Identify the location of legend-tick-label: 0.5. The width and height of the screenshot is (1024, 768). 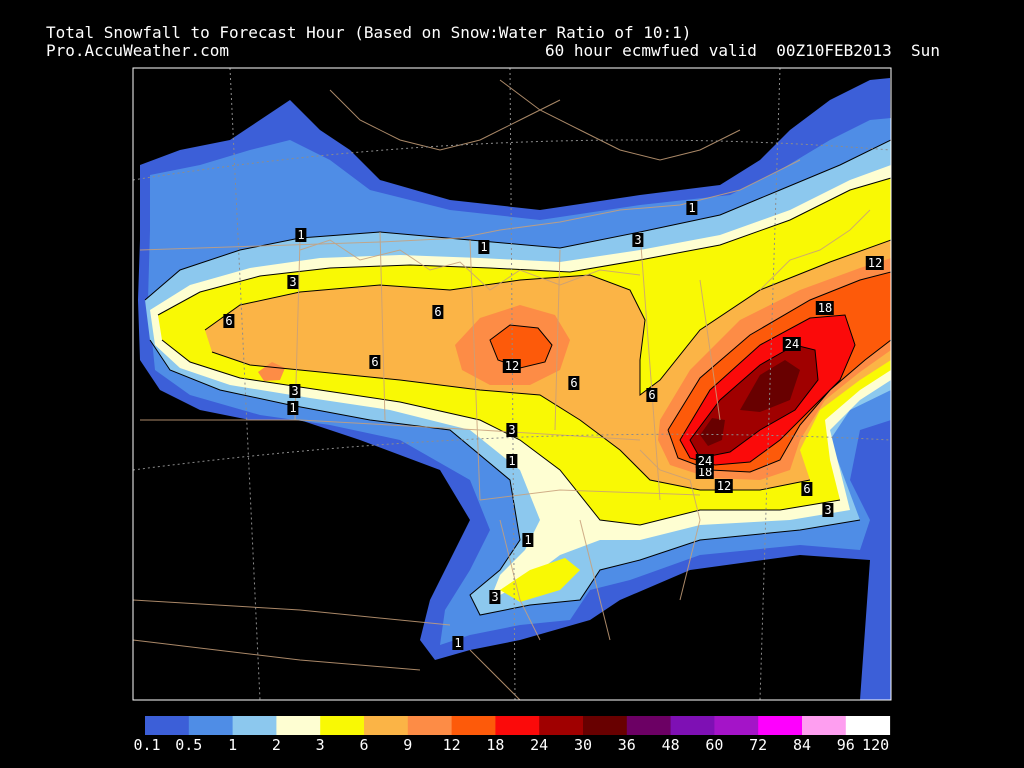
(189, 745).